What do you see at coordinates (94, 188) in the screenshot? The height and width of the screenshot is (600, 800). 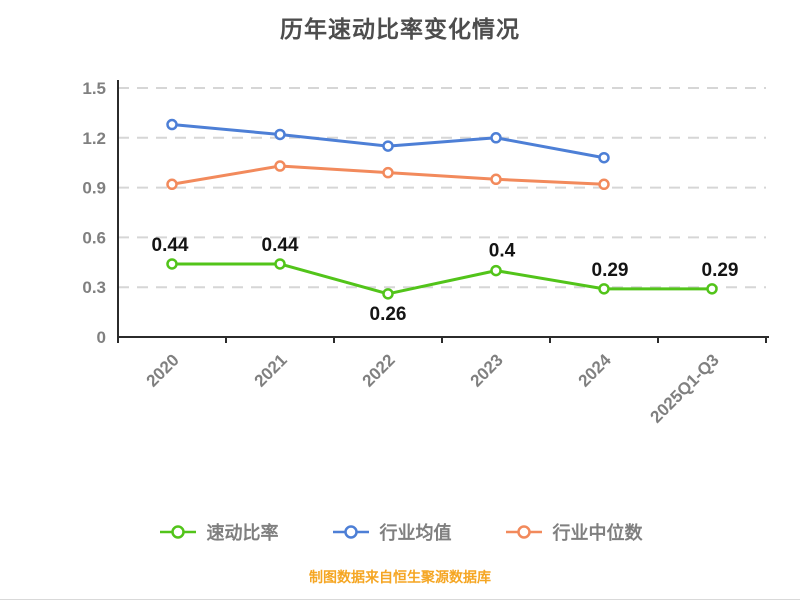 I see `svg-text: 0.9` at bounding box center [94, 188].